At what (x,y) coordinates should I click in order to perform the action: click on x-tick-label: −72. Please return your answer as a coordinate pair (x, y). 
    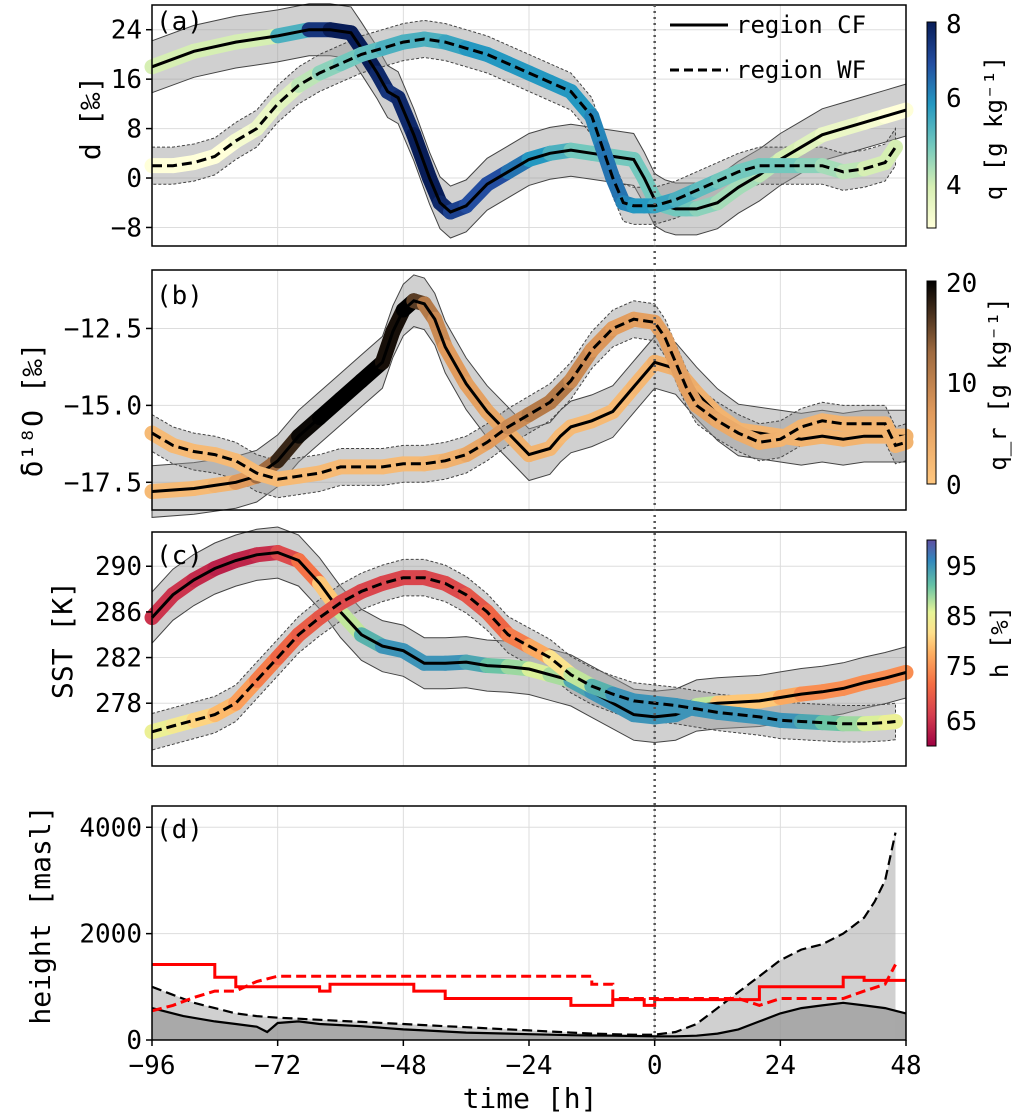
    Looking at the image, I should click on (277, 1066).